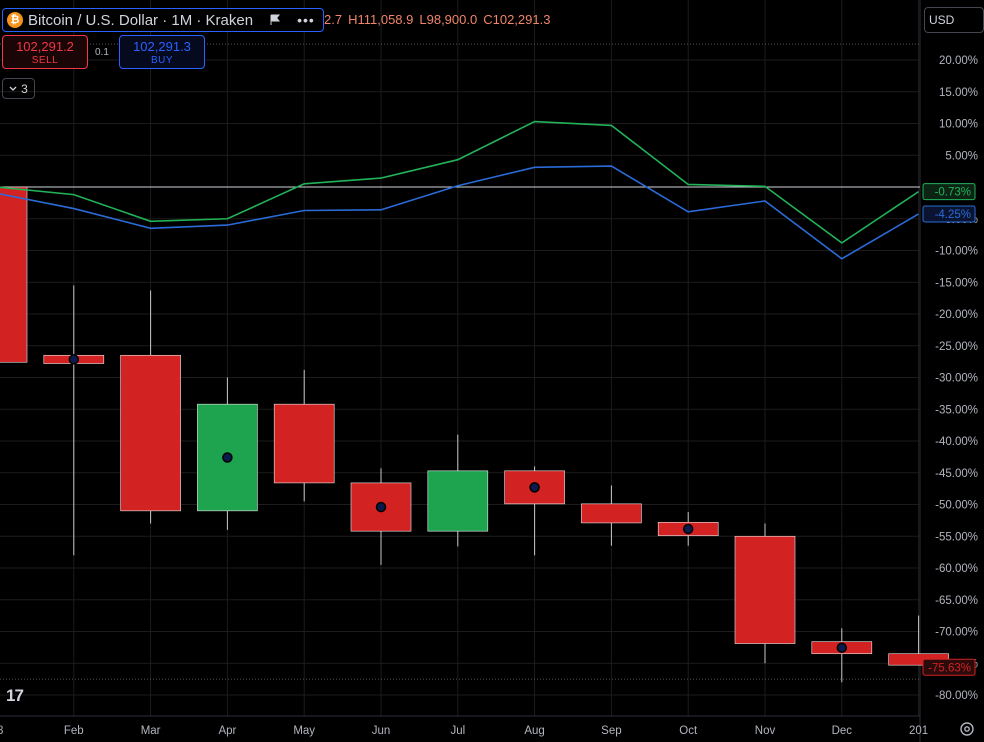 This screenshot has height=742, width=984. What do you see at coordinates (18, 88) in the screenshot?
I see `indicators-toggle-button: 3` at bounding box center [18, 88].